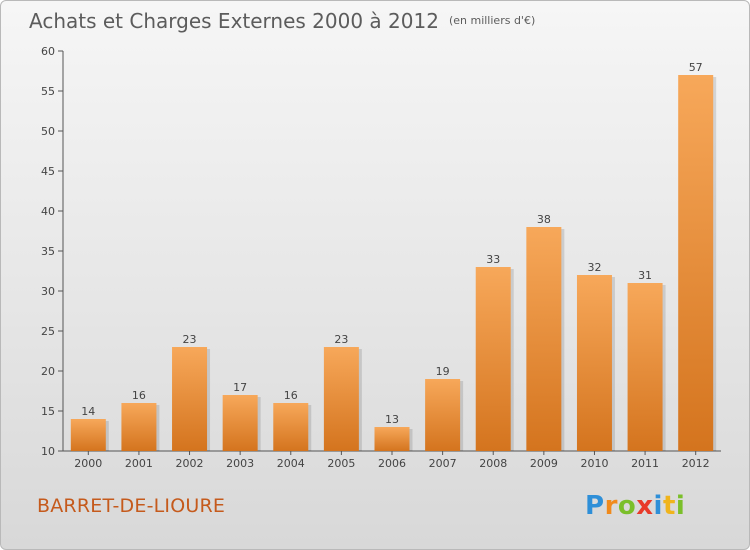 The height and width of the screenshot is (550, 750). Describe the element at coordinates (48, 411) in the screenshot. I see `y-tick-label: 15` at that location.